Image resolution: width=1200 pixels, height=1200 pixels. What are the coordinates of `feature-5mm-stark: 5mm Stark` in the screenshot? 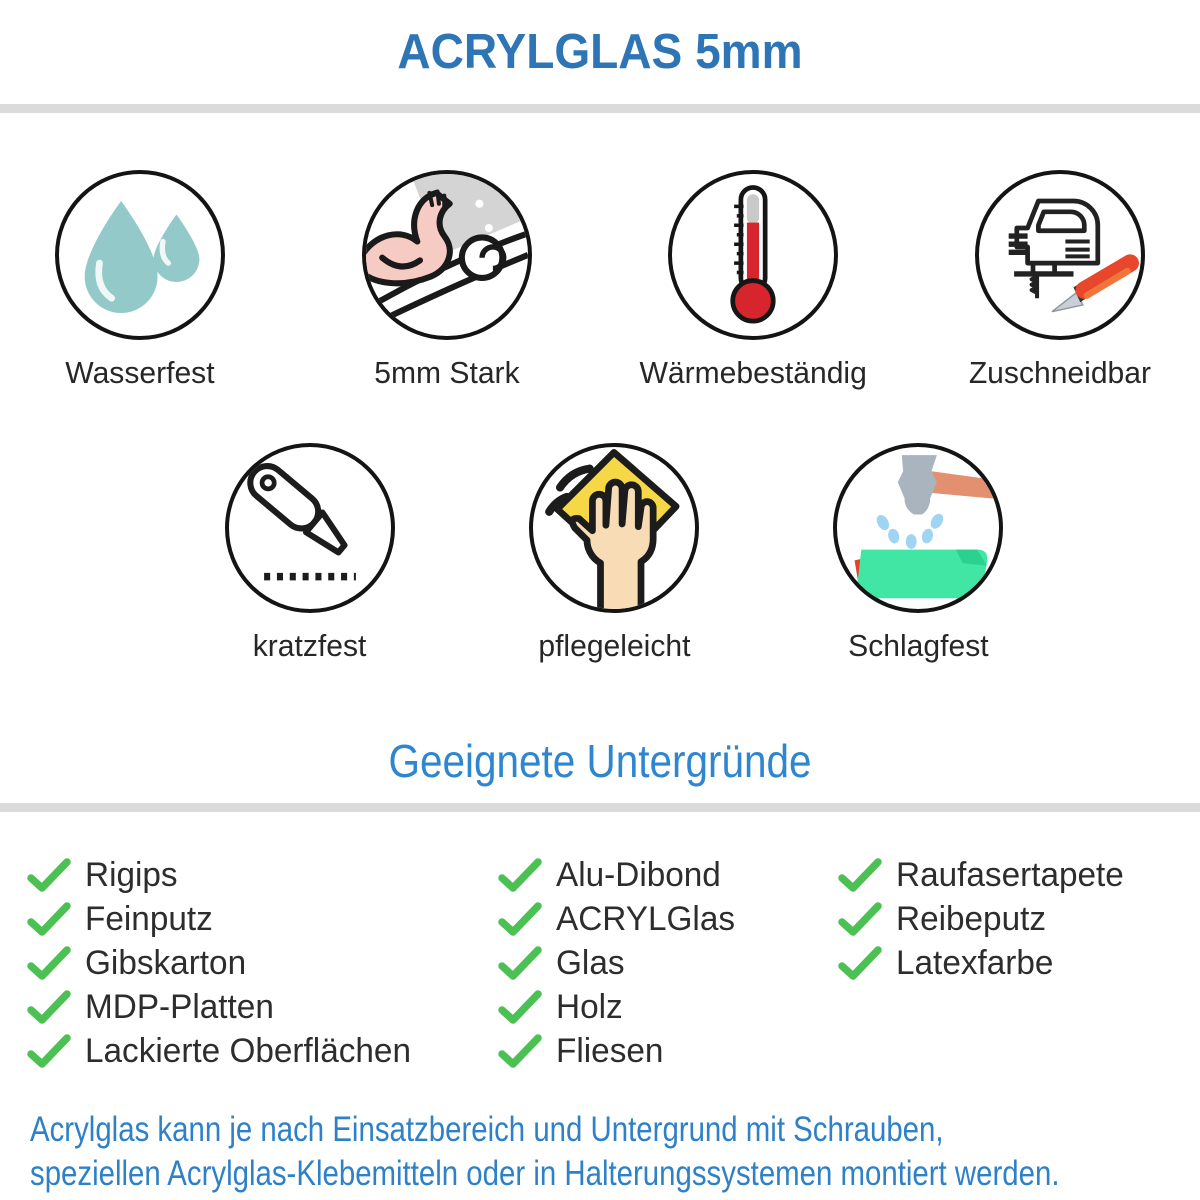 It's located at (447, 280).